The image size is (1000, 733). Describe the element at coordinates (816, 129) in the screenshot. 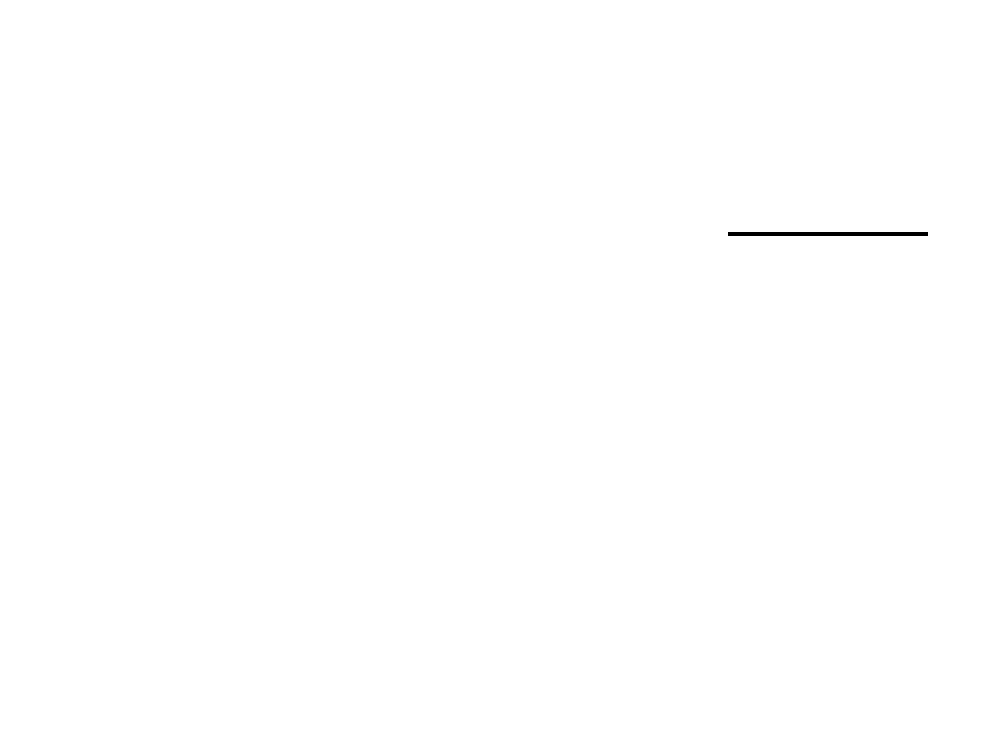

I see `hodograph-inset` at that location.